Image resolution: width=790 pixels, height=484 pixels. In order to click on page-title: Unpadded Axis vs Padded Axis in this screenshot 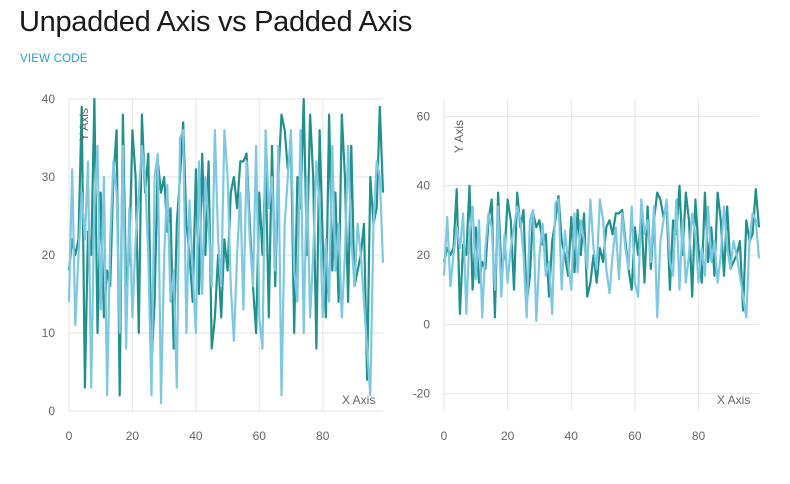, I will do `click(216, 22)`.